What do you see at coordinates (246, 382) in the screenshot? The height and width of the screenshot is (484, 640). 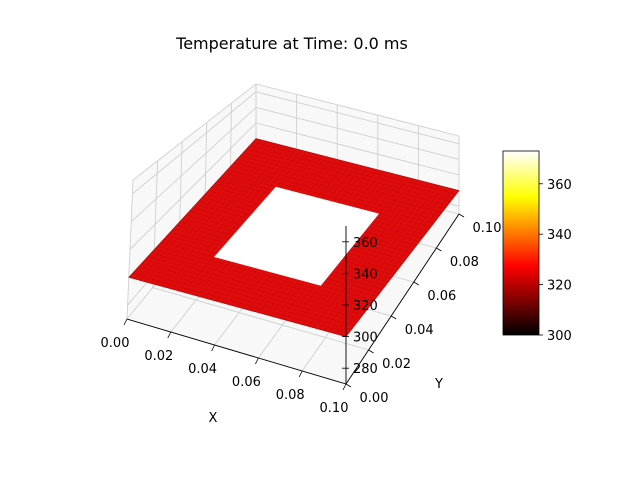 I see `x-tick-label: 0.06` at bounding box center [246, 382].